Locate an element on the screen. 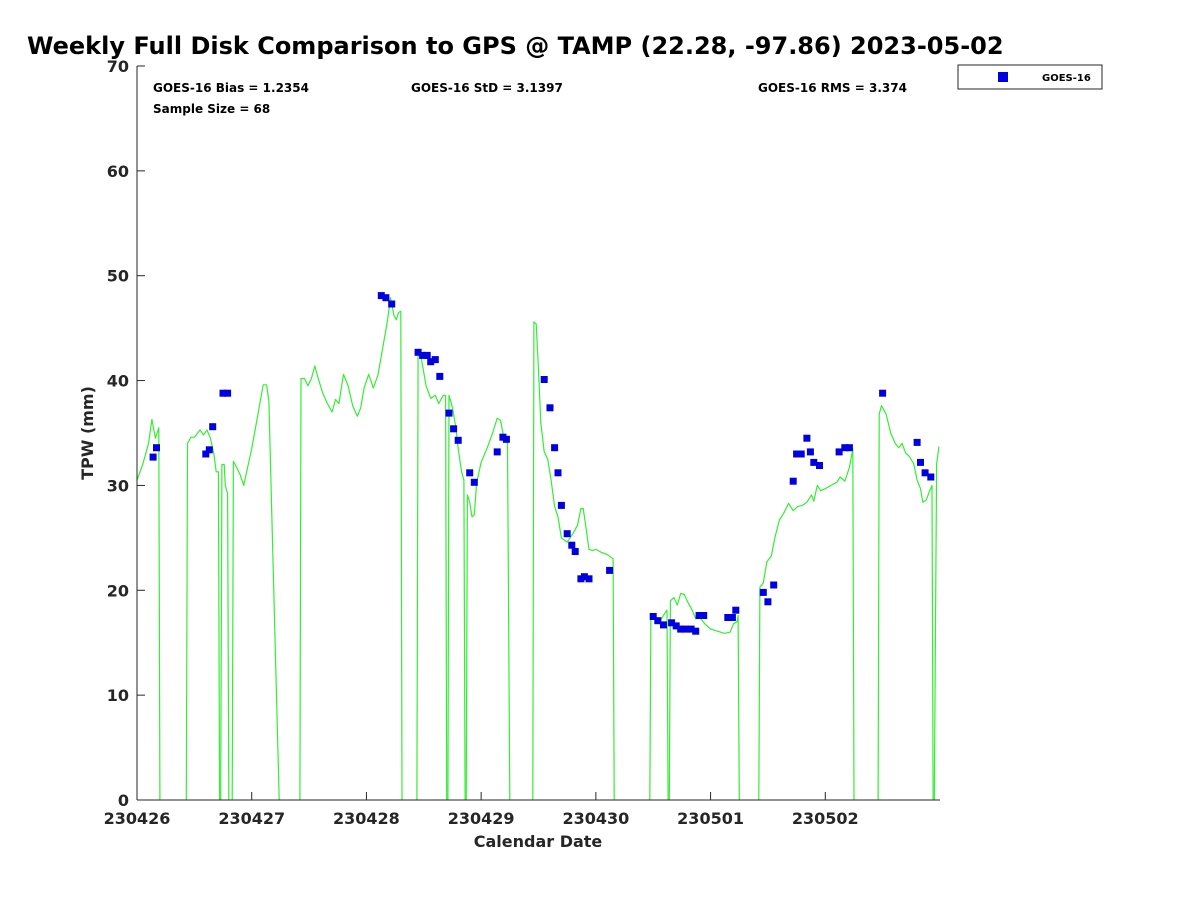 The width and height of the screenshot is (1200, 900). x-axis-label: Calendar Date is located at coordinates (538, 841).